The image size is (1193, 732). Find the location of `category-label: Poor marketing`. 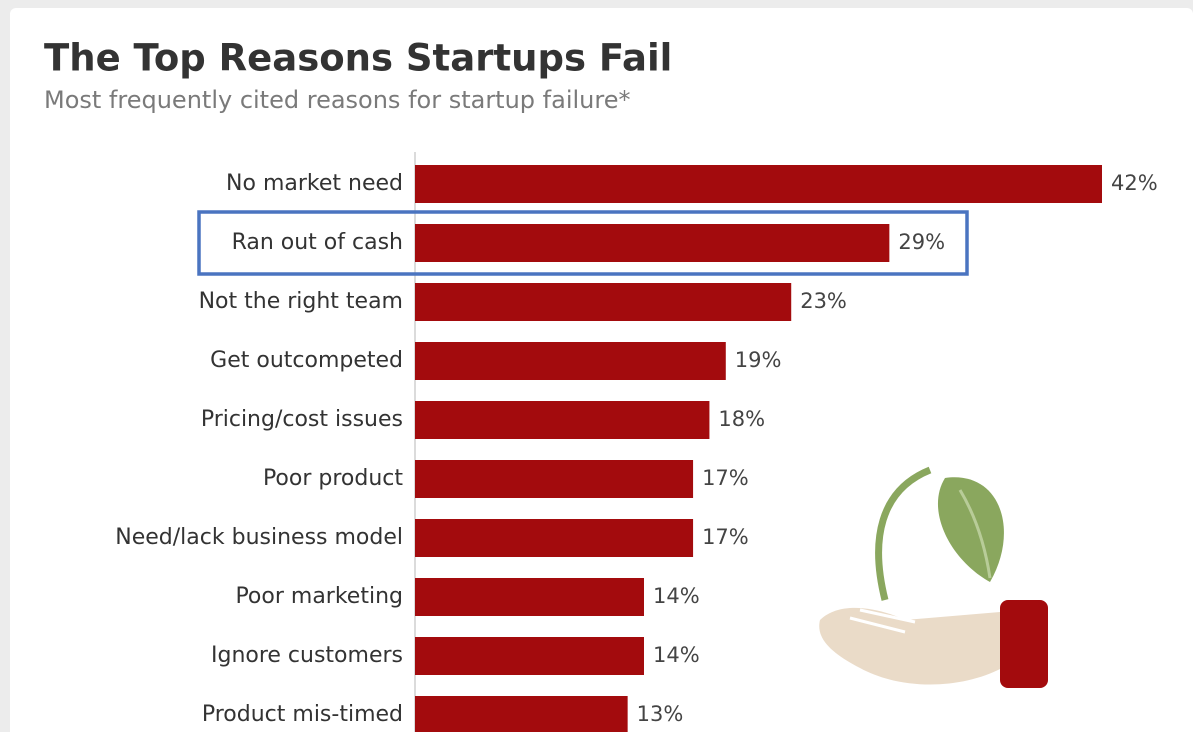

category-label: Poor marketing is located at coordinates (319, 596).